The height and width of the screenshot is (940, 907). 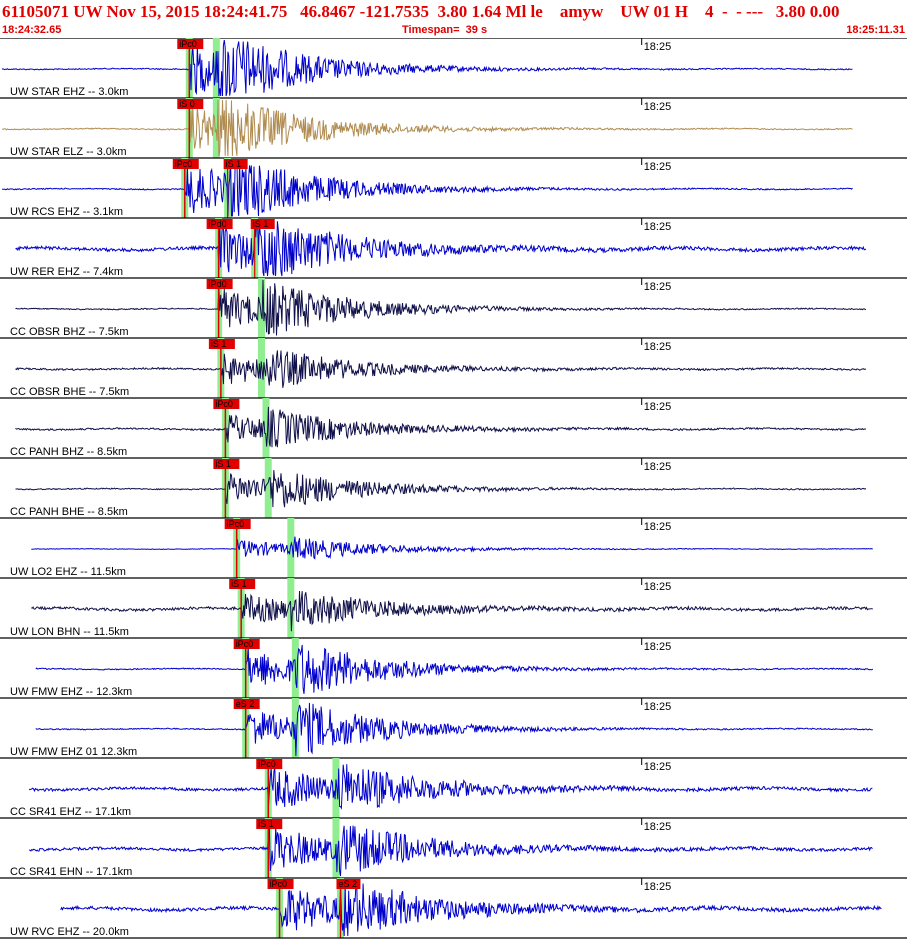 I want to click on channel-row: 18:25 iPc0 CC SR41 EHZ -- 17.1km, so click(x=453, y=787).